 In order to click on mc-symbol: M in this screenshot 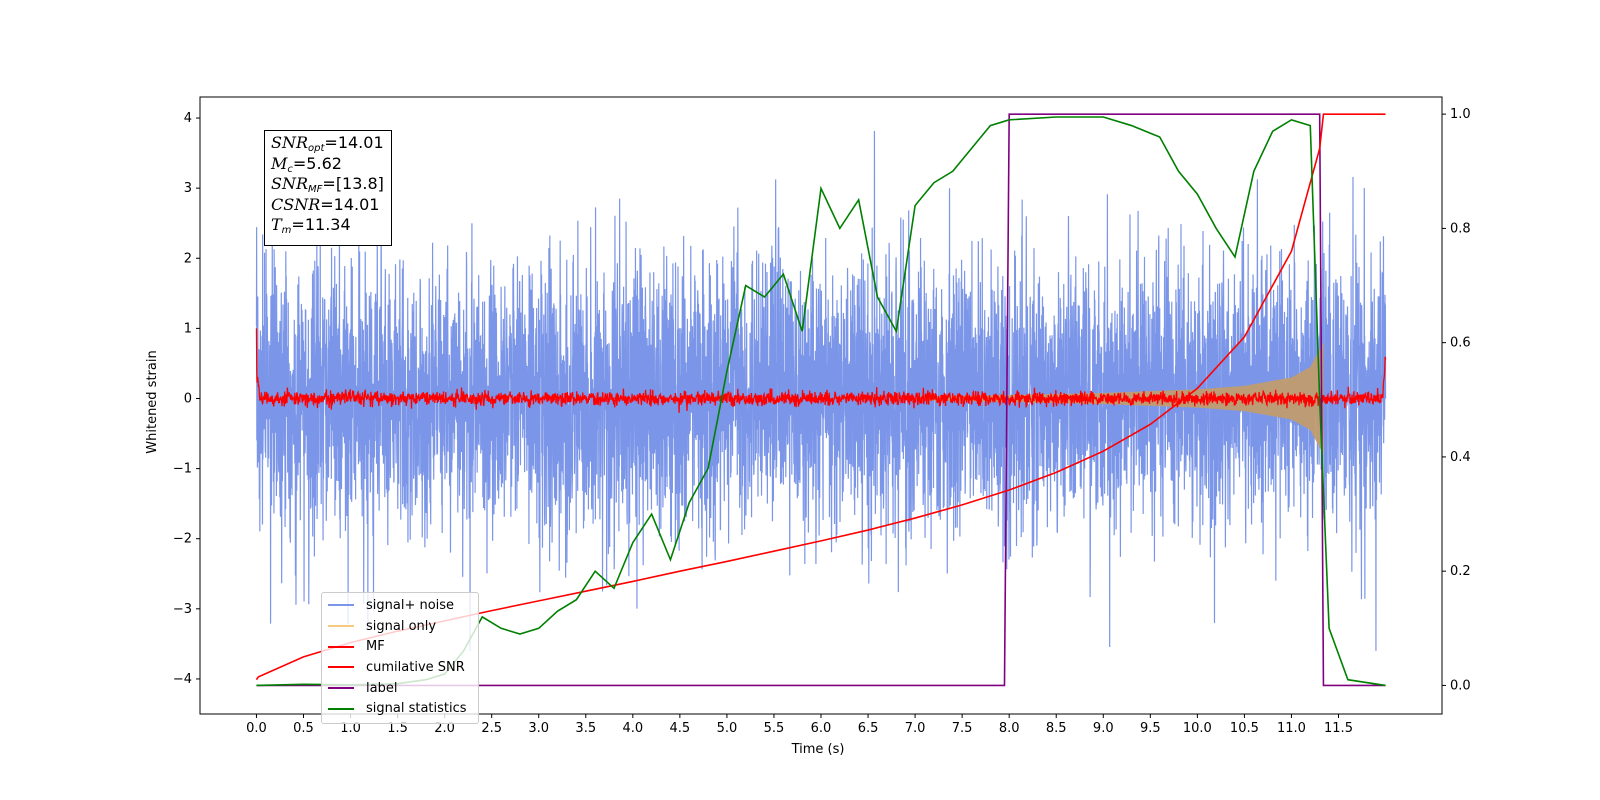, I will do `click(279, 163)`.